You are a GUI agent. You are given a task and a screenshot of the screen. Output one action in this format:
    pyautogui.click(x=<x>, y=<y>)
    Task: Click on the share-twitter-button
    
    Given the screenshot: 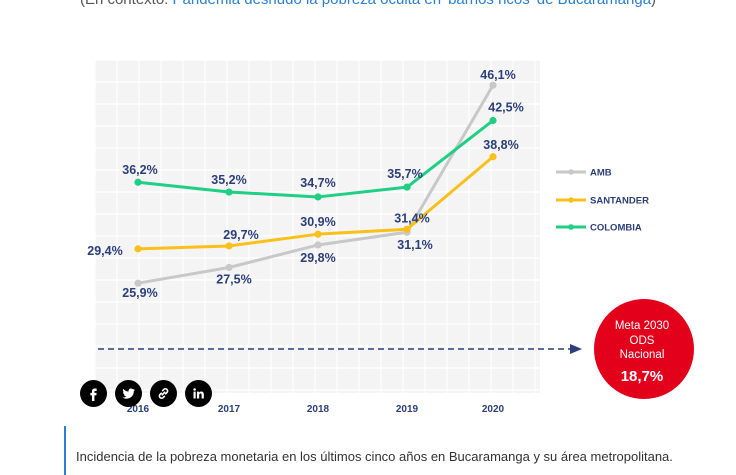 What is the action you would take?
    pyautogui.click(x=128, y=393)
    